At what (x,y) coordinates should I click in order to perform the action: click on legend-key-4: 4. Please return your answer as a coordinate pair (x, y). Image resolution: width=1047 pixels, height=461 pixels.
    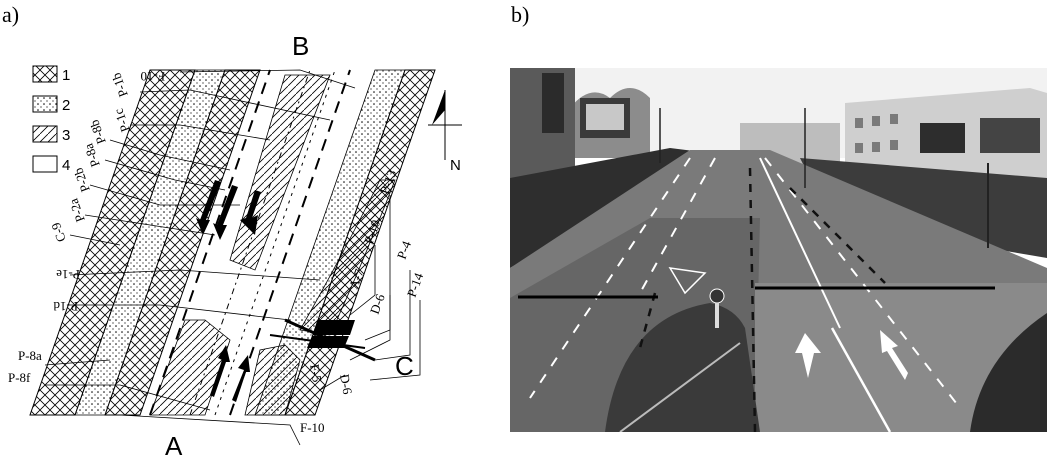
    Looking at the image, I should click on (66, 165).